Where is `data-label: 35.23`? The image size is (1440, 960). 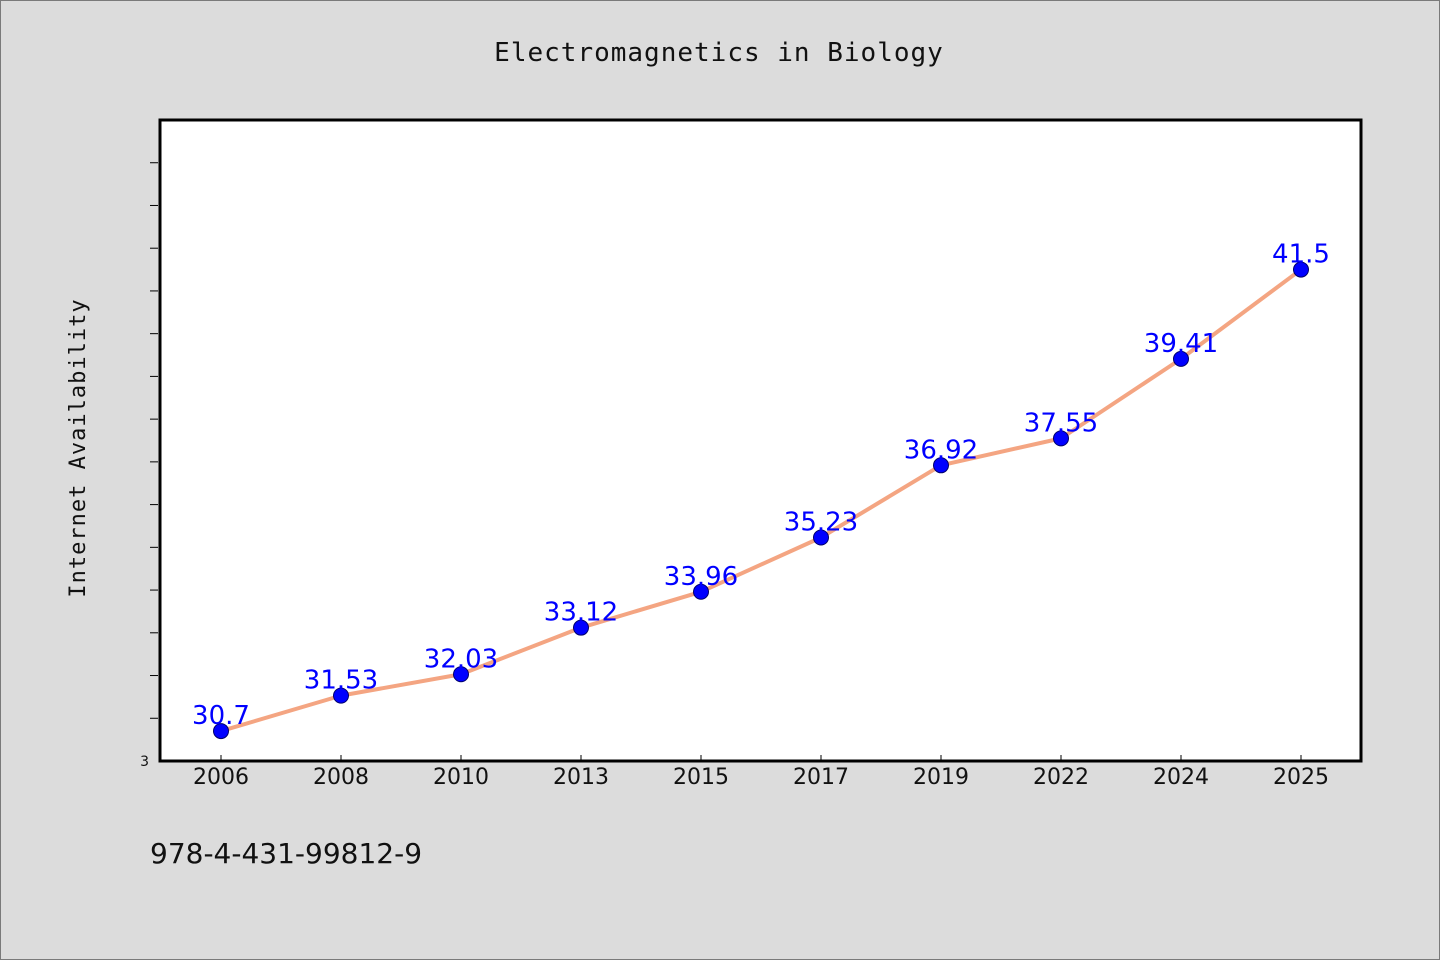 data-label: 35.23 is located at coordinates (821, 523).